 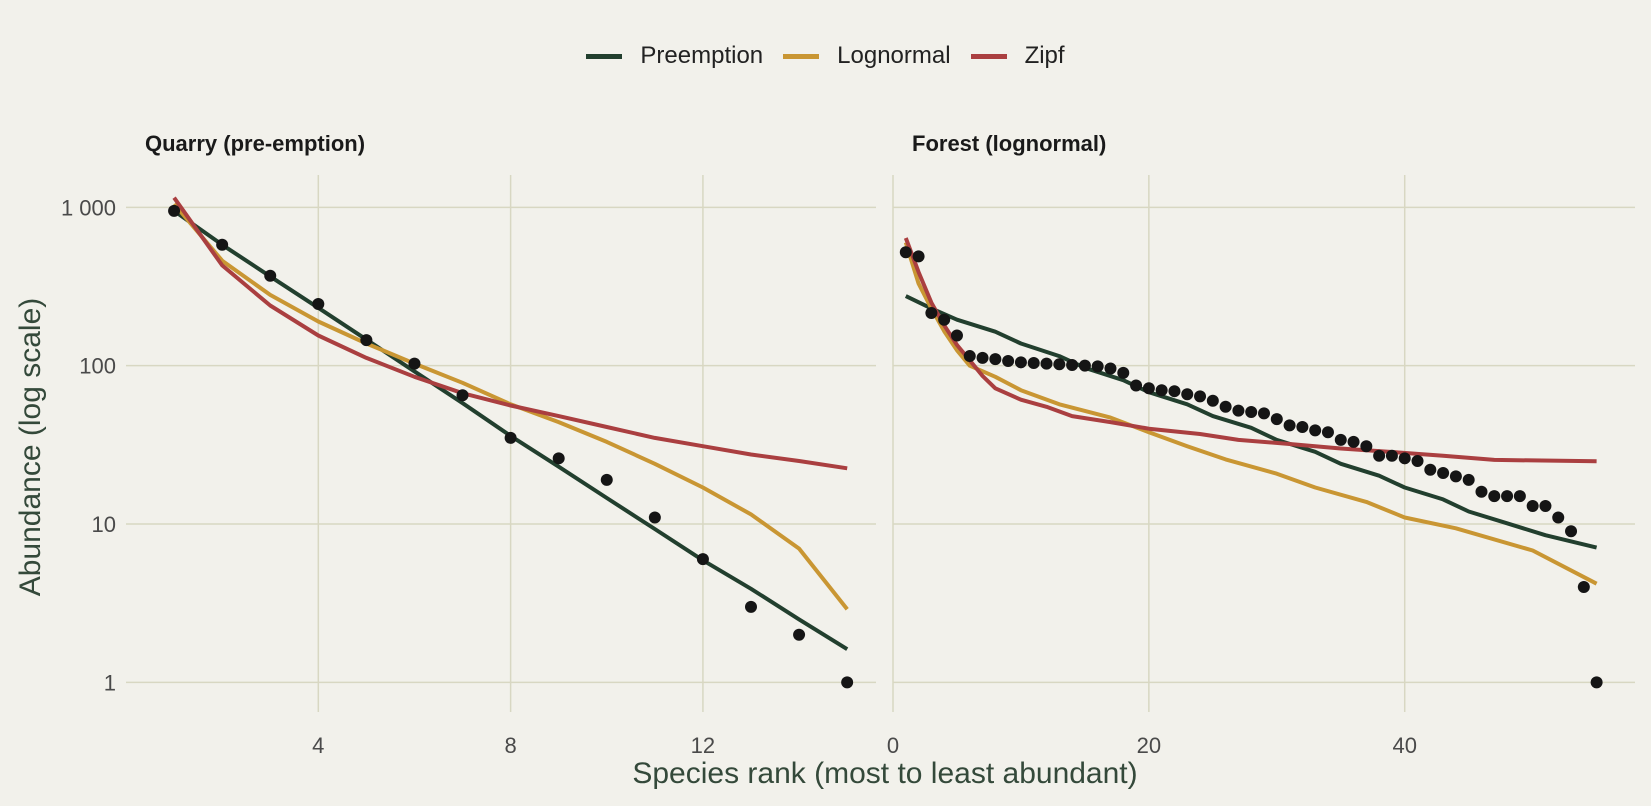 What do you see at coordinates (801, 56) in the screenshot?
I see `legend-swatch-lognormal` at bounding box center [801, 56].